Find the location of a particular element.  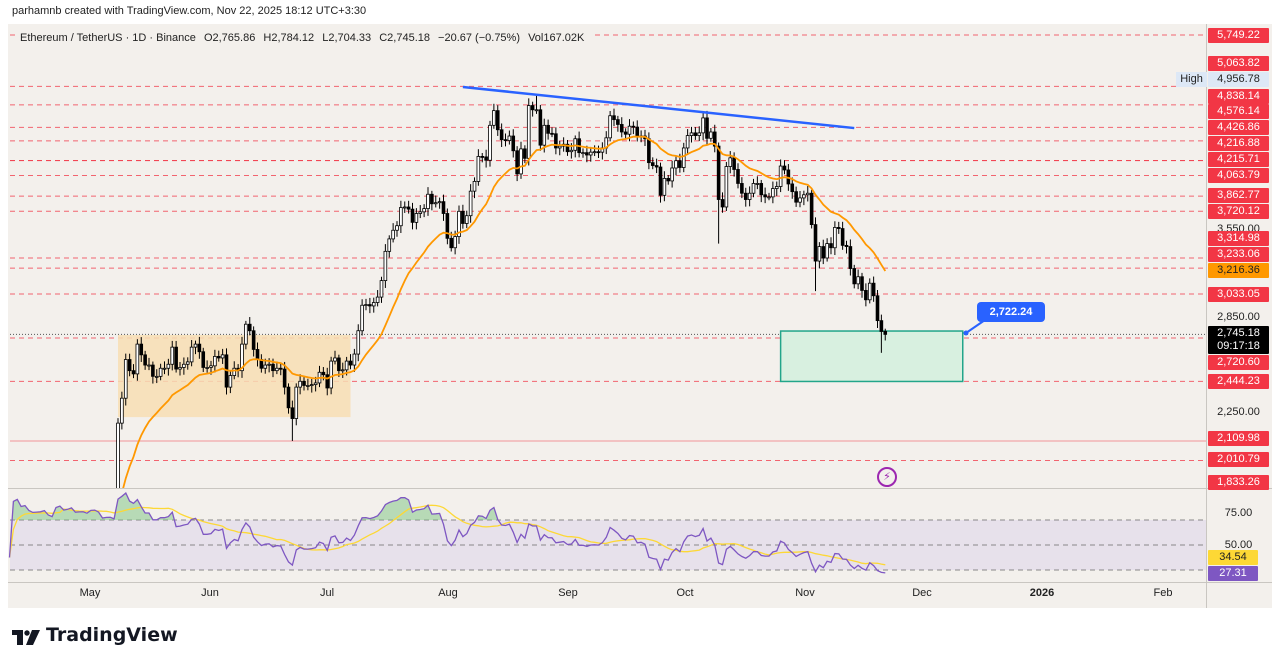

price-label-rsi_ma: 34.54 is located at coordinates (1233, 557).